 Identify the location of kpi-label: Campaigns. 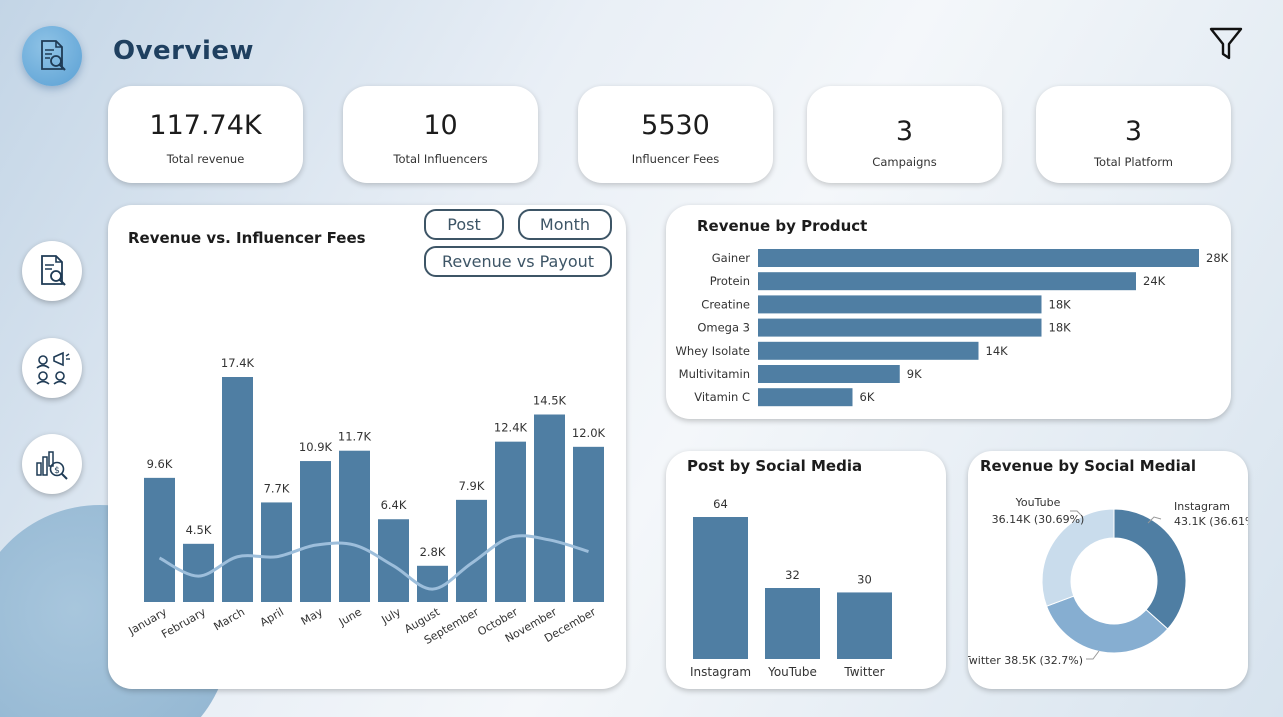
(904, 162).